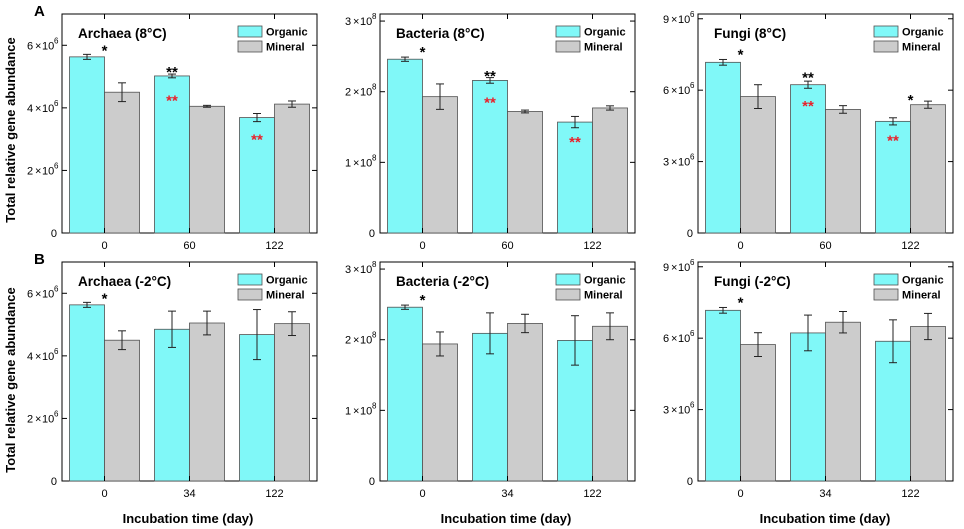 This screenshot has height=529, width=964. What do you see at coordinates (104, 246) in the screenshot?
I see `chart-0-xtick-label: 0` at bounding box center [104, 246].